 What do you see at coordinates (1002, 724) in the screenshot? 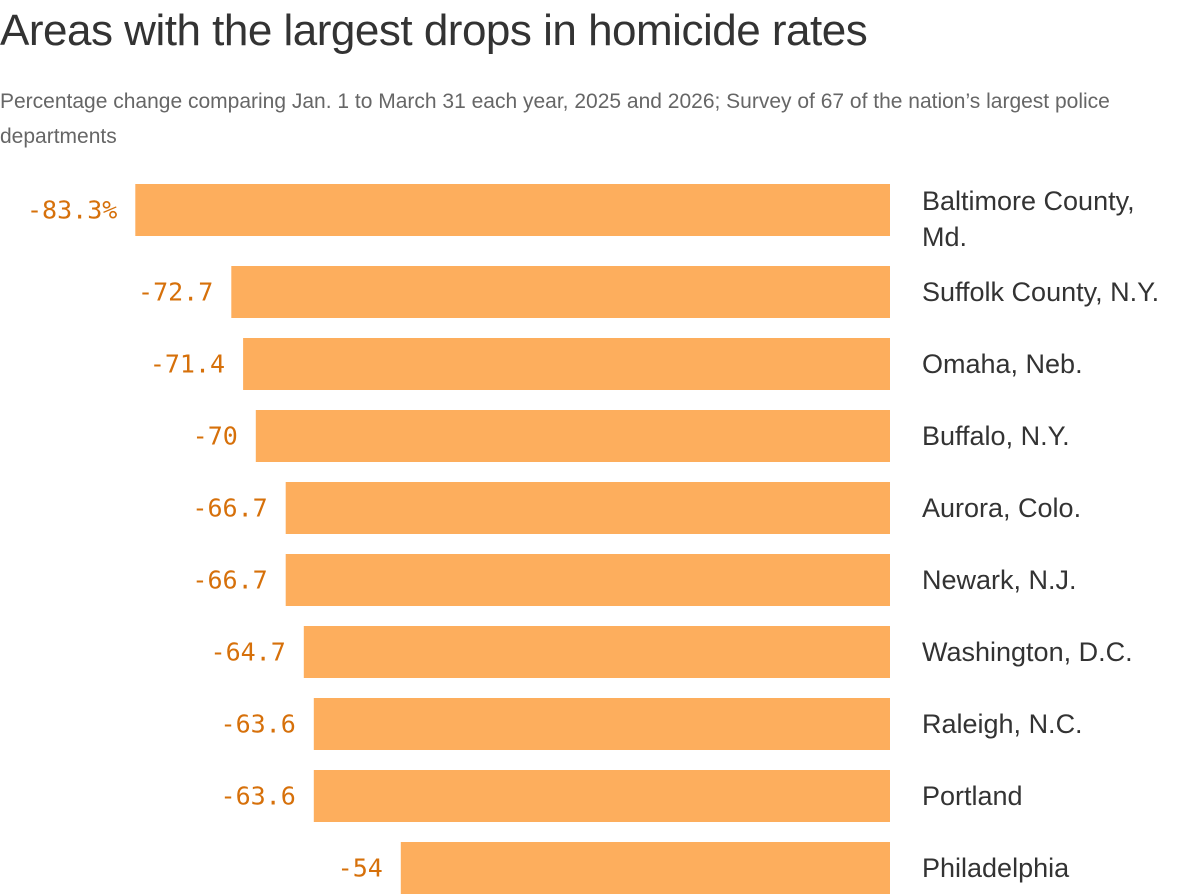
I see `category-label: Raleigh, N.C.` at bounding box center [1002, 724].